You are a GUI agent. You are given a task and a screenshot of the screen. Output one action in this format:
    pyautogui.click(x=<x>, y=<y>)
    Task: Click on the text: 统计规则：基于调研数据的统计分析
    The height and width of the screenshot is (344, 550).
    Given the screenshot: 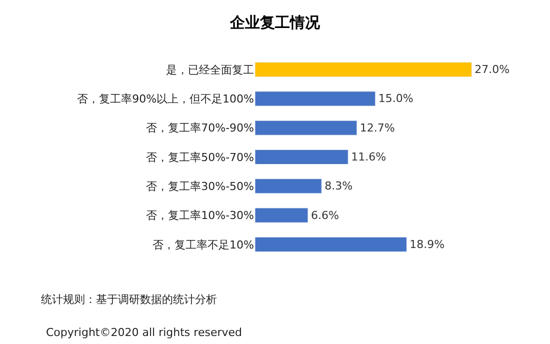 What is the action you would take?
    pyautogui.click(x=129, y=299)
    